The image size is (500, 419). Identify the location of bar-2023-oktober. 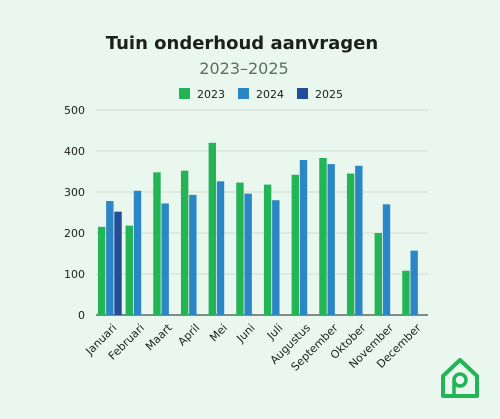
(350, 244).